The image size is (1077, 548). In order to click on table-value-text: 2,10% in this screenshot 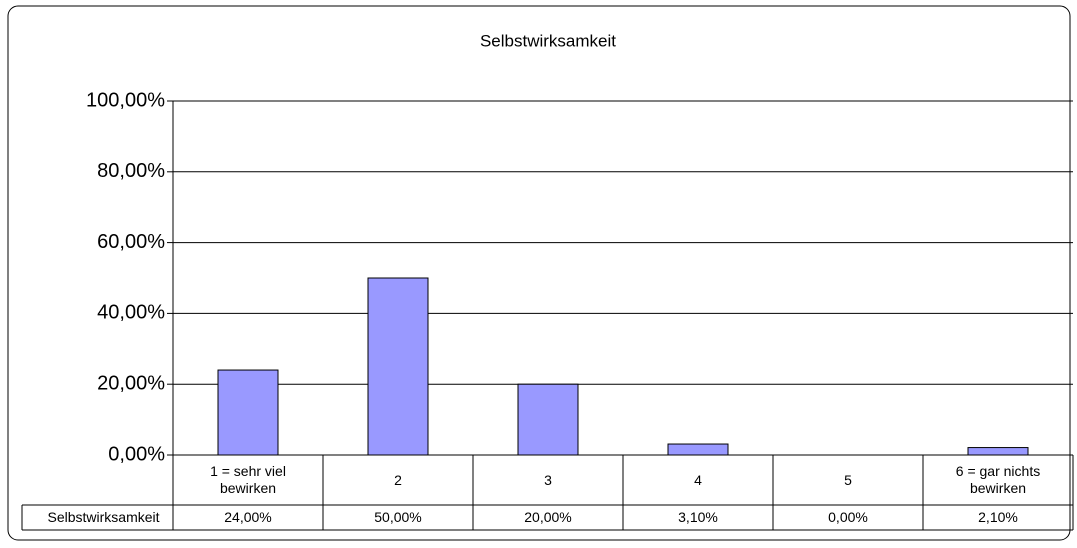, I will do `click(998, 517)`.